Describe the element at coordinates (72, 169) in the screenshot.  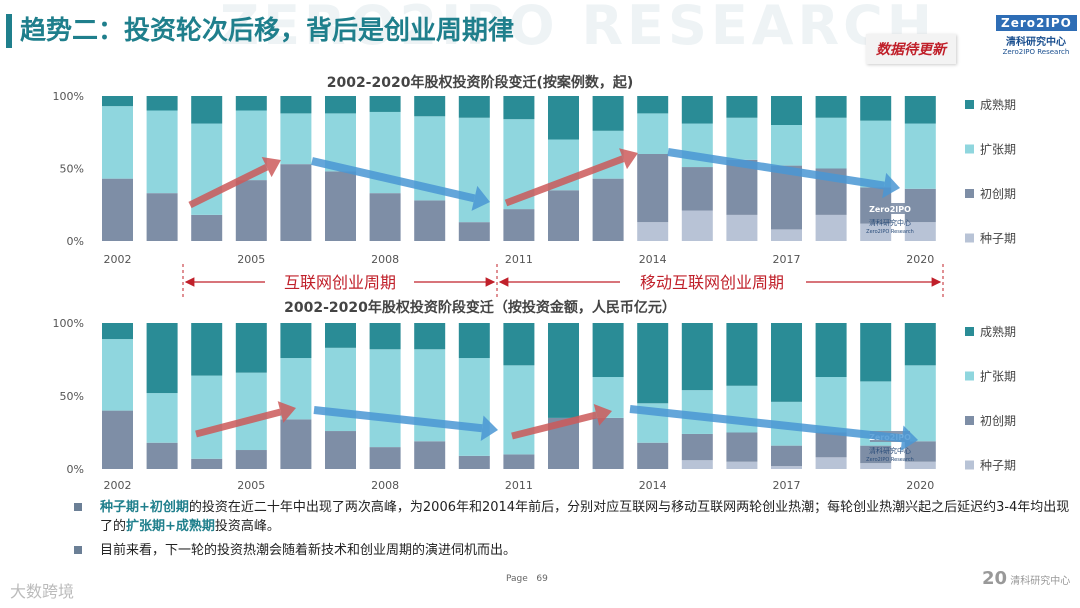
I see `y-tick-label: 50%` at that location.